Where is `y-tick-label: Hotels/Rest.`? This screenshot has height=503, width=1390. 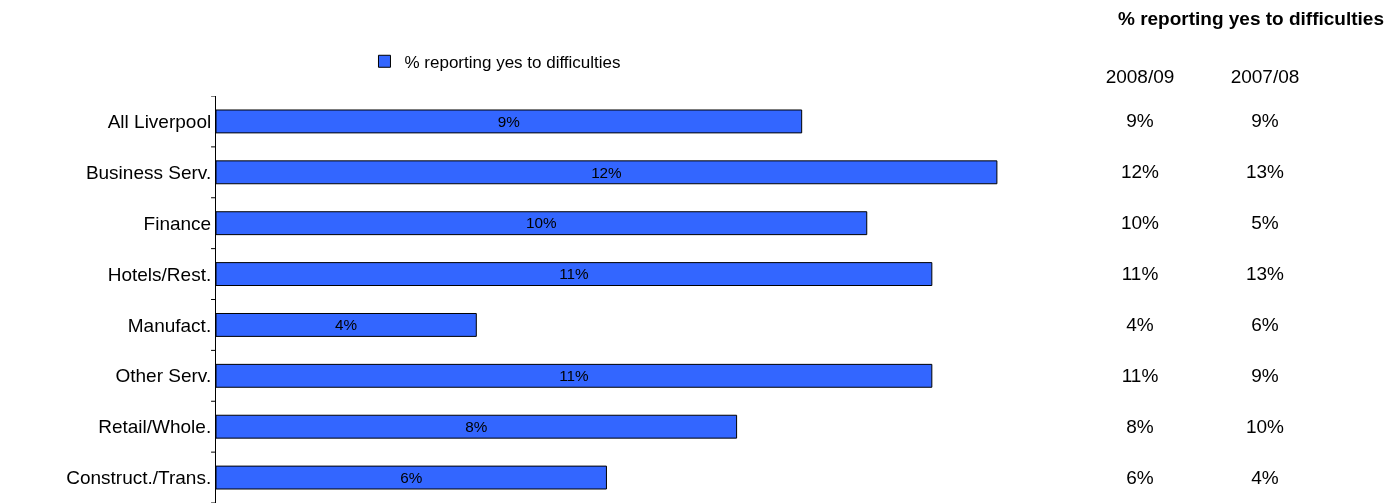 y-tick-label: Hotels/Rest. is located at coordinates (159, 274).